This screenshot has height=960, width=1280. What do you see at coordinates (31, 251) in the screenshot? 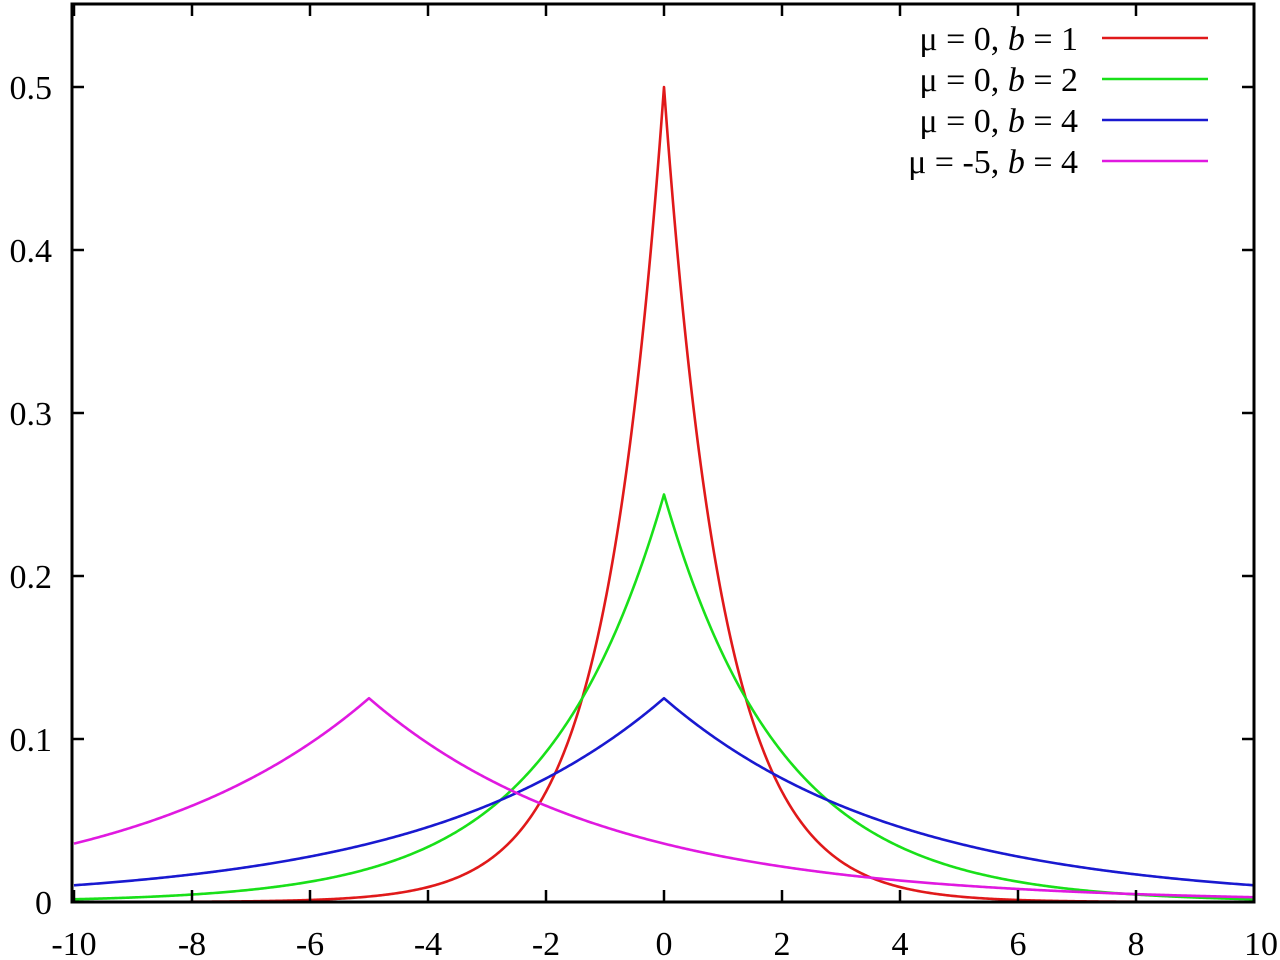
I see `y-tick-label: 0.4` at bounding box center [31, 251].